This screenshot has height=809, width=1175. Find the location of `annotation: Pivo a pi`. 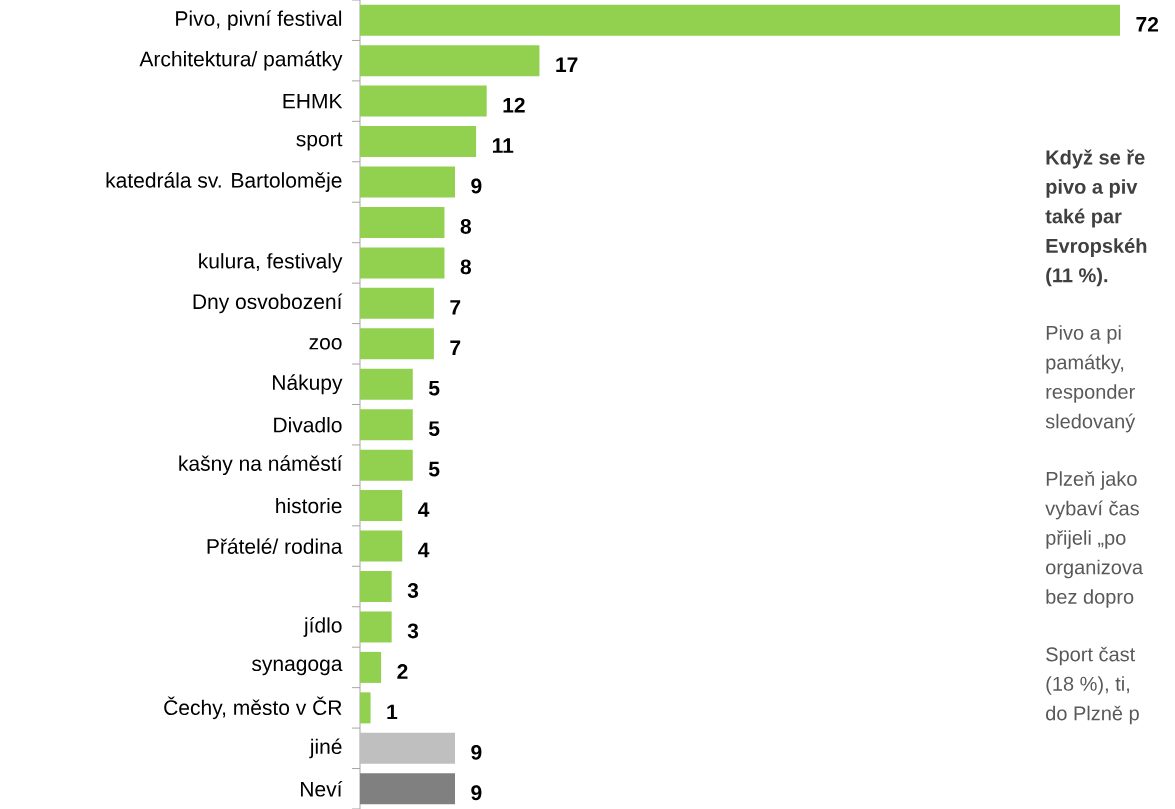

annotation: Pivo a pi is located at coordinates (1083, 334).